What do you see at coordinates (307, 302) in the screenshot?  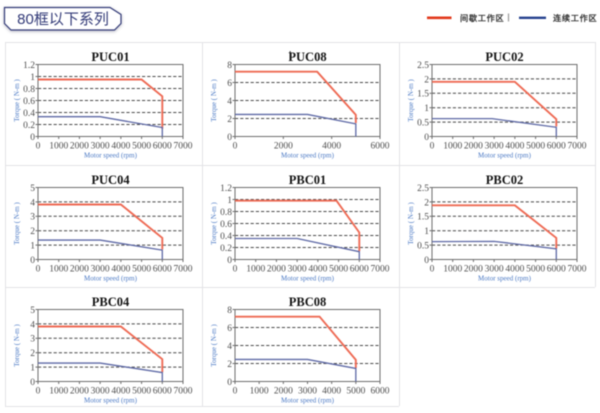 I see `svg-text: PBC08` at bounding box center [307, 302].